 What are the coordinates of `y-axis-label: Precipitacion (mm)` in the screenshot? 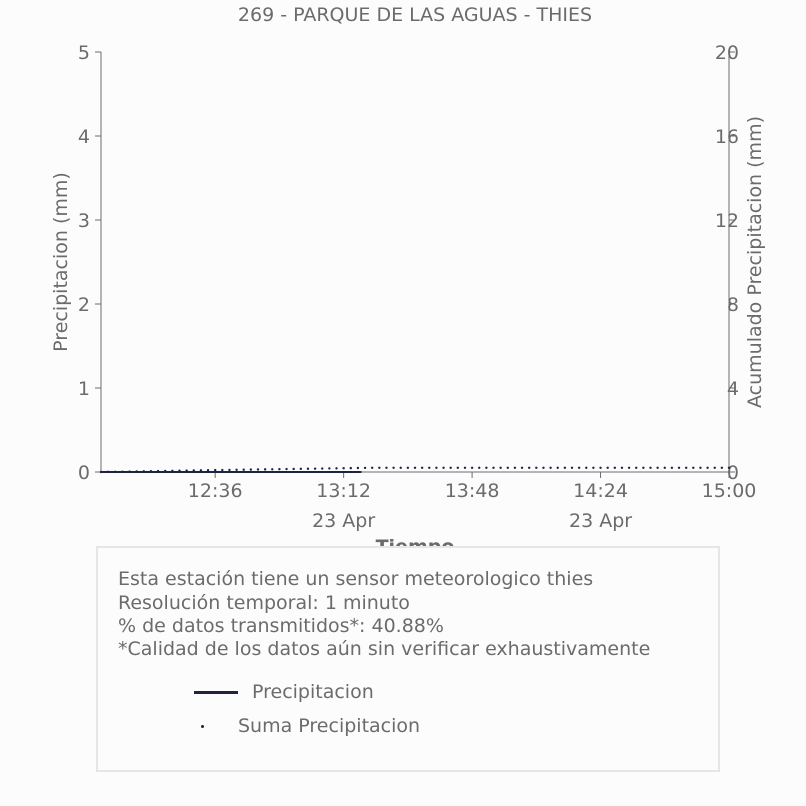 It's located at (61, 262).